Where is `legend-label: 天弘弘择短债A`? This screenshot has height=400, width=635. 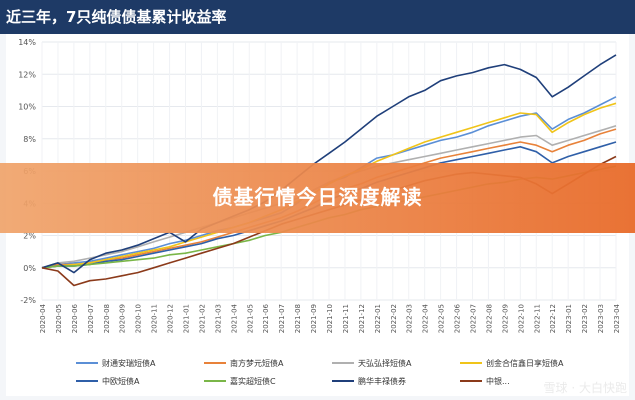
legend-label: 天弘弘择短债A is located at coordinates (385, 363).